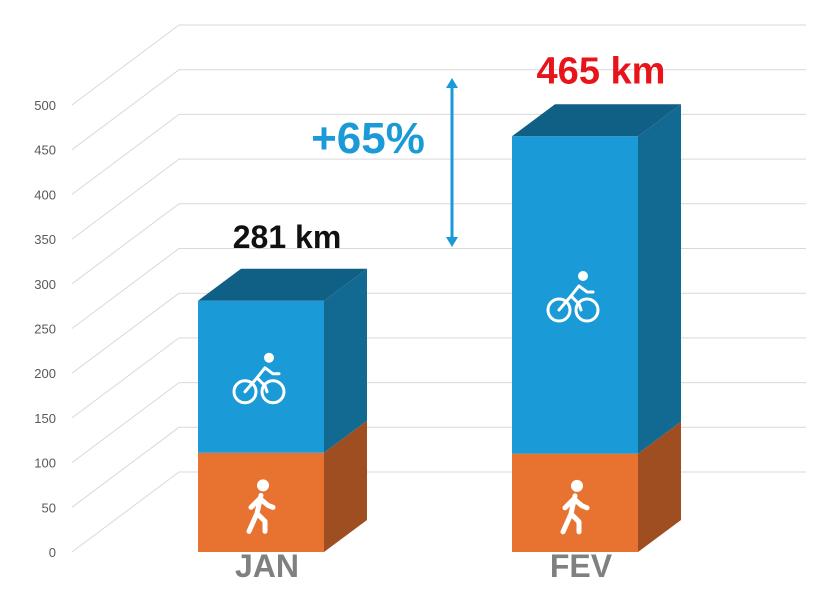 The image size is (824, 598). Describe the element at coordinates (45, 284) in the screenshot. I see `y-tick-label: 300` at that location.